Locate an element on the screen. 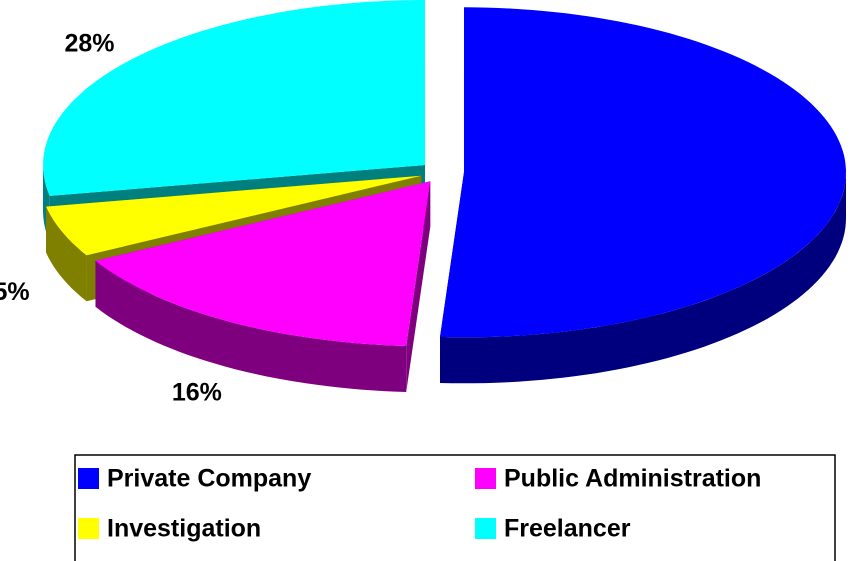  slice-side is located at coordinates (418, 286).